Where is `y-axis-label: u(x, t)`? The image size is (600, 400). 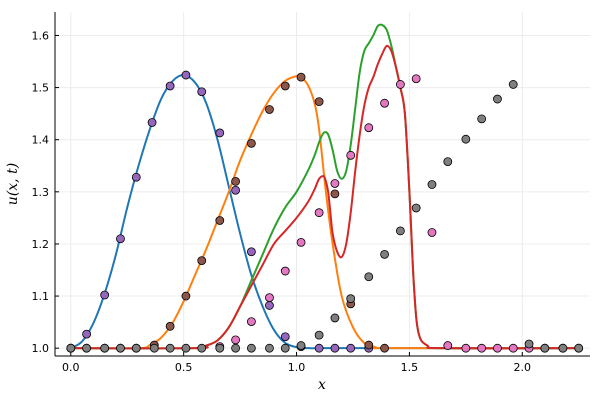
y-axis-label: u(x, t) is located at coordinates (13, 184).